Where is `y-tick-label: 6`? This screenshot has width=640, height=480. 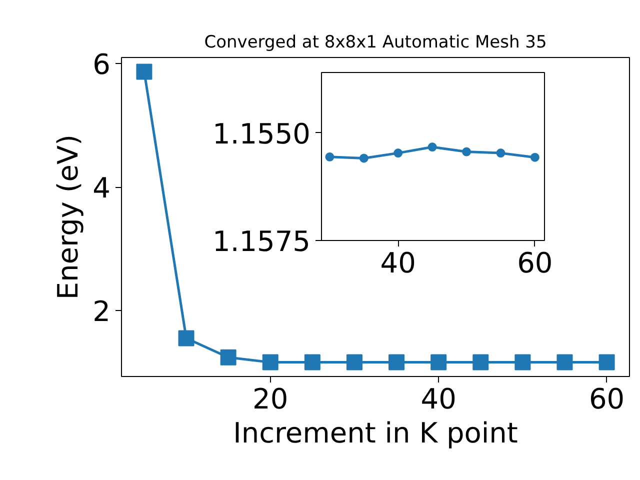 y-tick-label: 6 is located at coordinates (101, 65).